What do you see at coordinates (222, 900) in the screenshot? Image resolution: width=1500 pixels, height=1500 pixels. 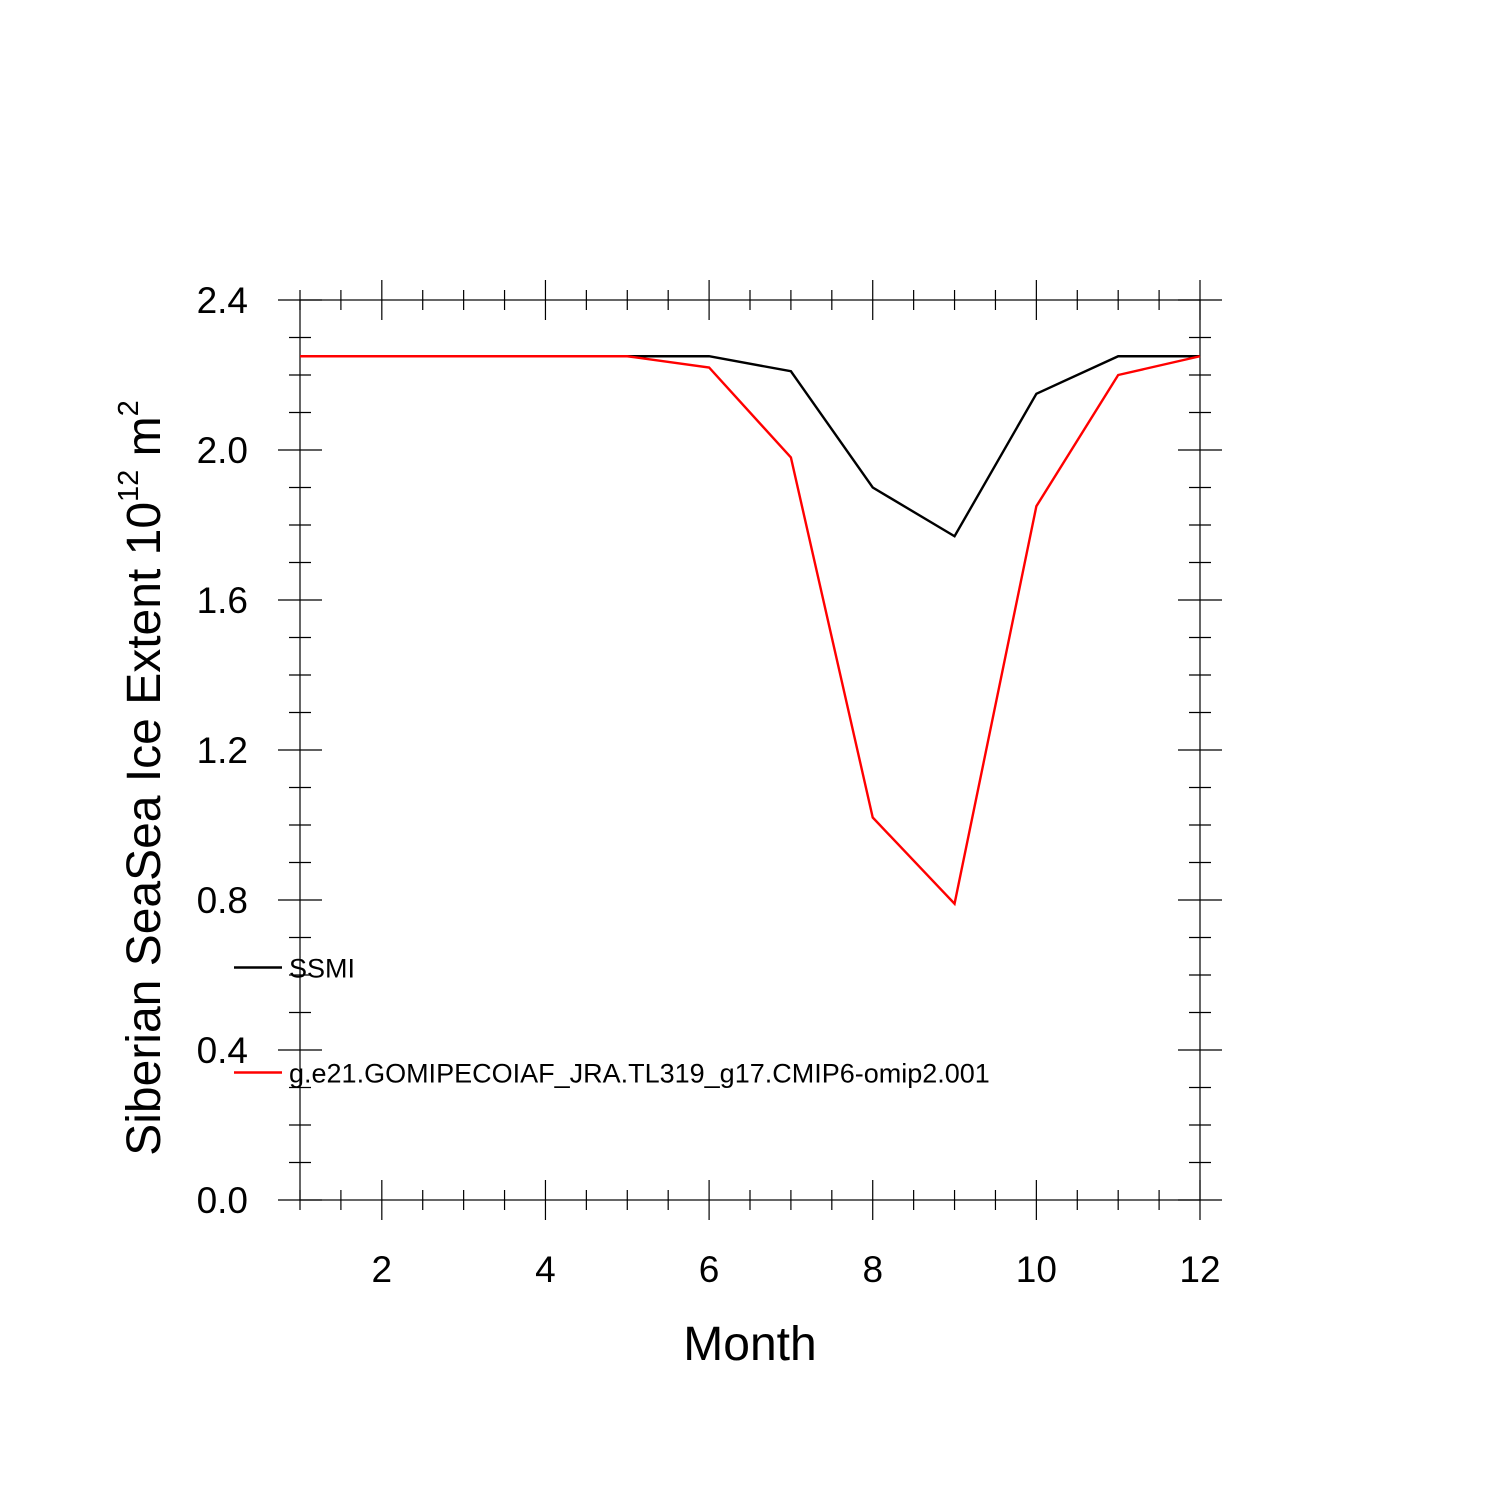 I see `y-tick-label: 0.8` at bounding box center [222, 900].